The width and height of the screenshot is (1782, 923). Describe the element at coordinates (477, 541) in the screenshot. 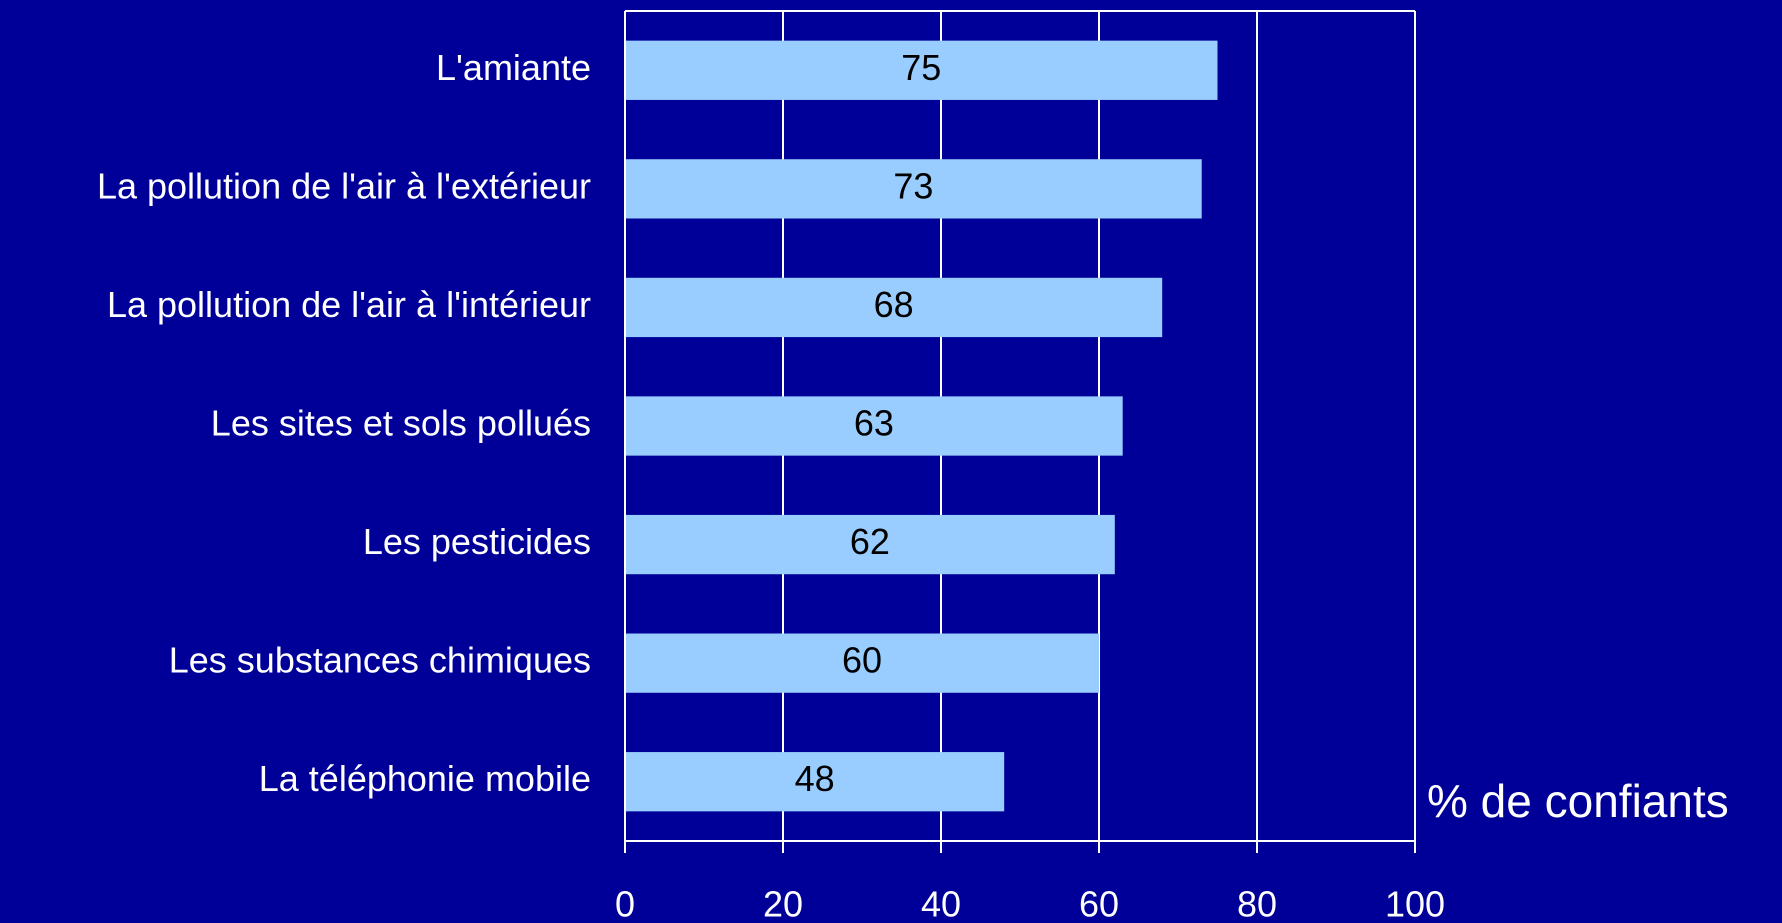

I see `y-tick-label: Les pesticides` at that location.